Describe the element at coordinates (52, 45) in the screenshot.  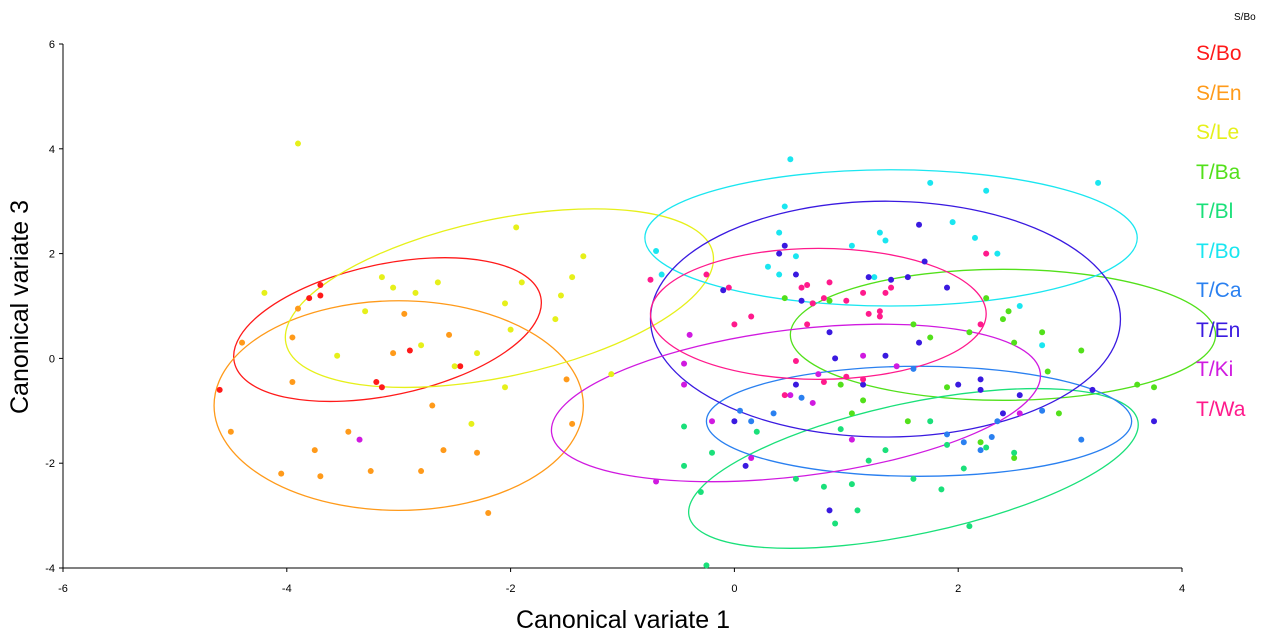
I see `y-tick-label: 6` at that location.